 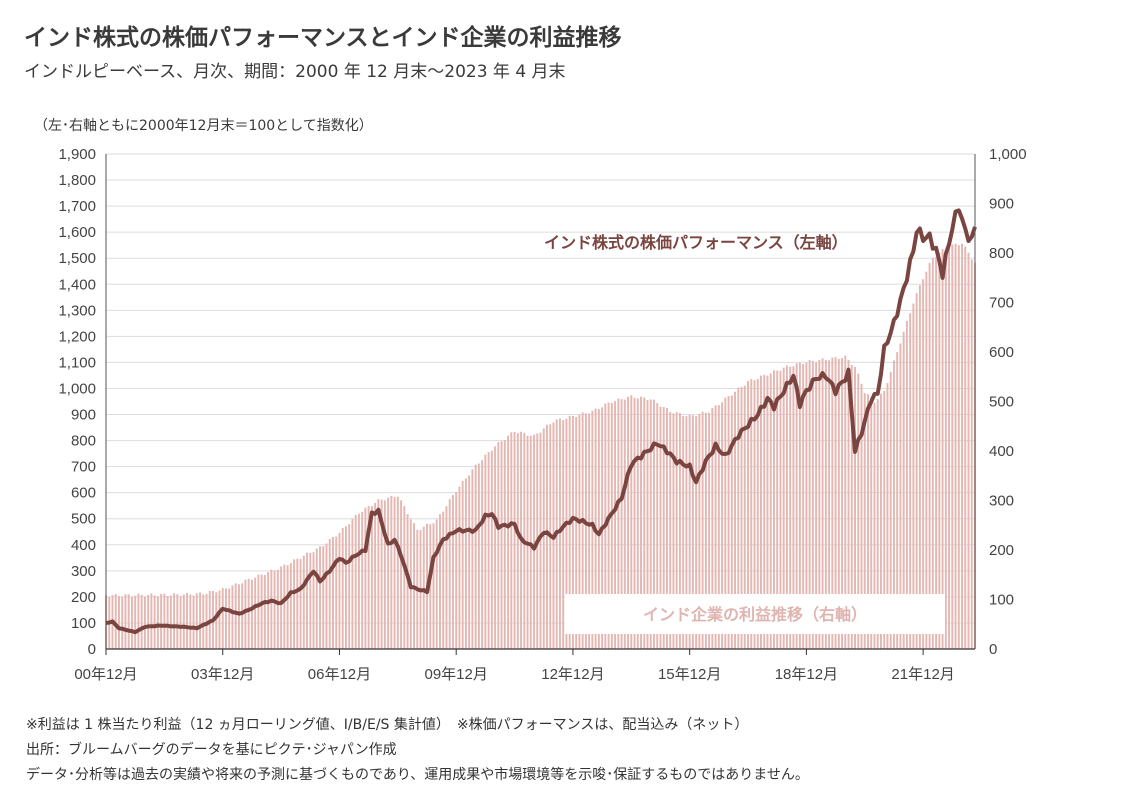 What do you see at coordinates (92, 649) in the screenshot?
I see `y-left-tick-label: 0` at bounding box center [92, 649].